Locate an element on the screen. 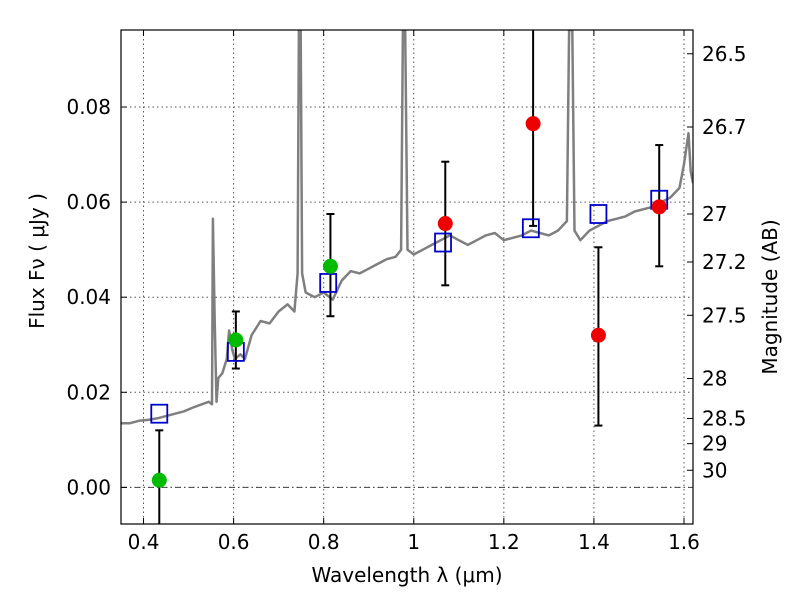  y-tick-label: 0.00 is located at coordinates (88, 487).